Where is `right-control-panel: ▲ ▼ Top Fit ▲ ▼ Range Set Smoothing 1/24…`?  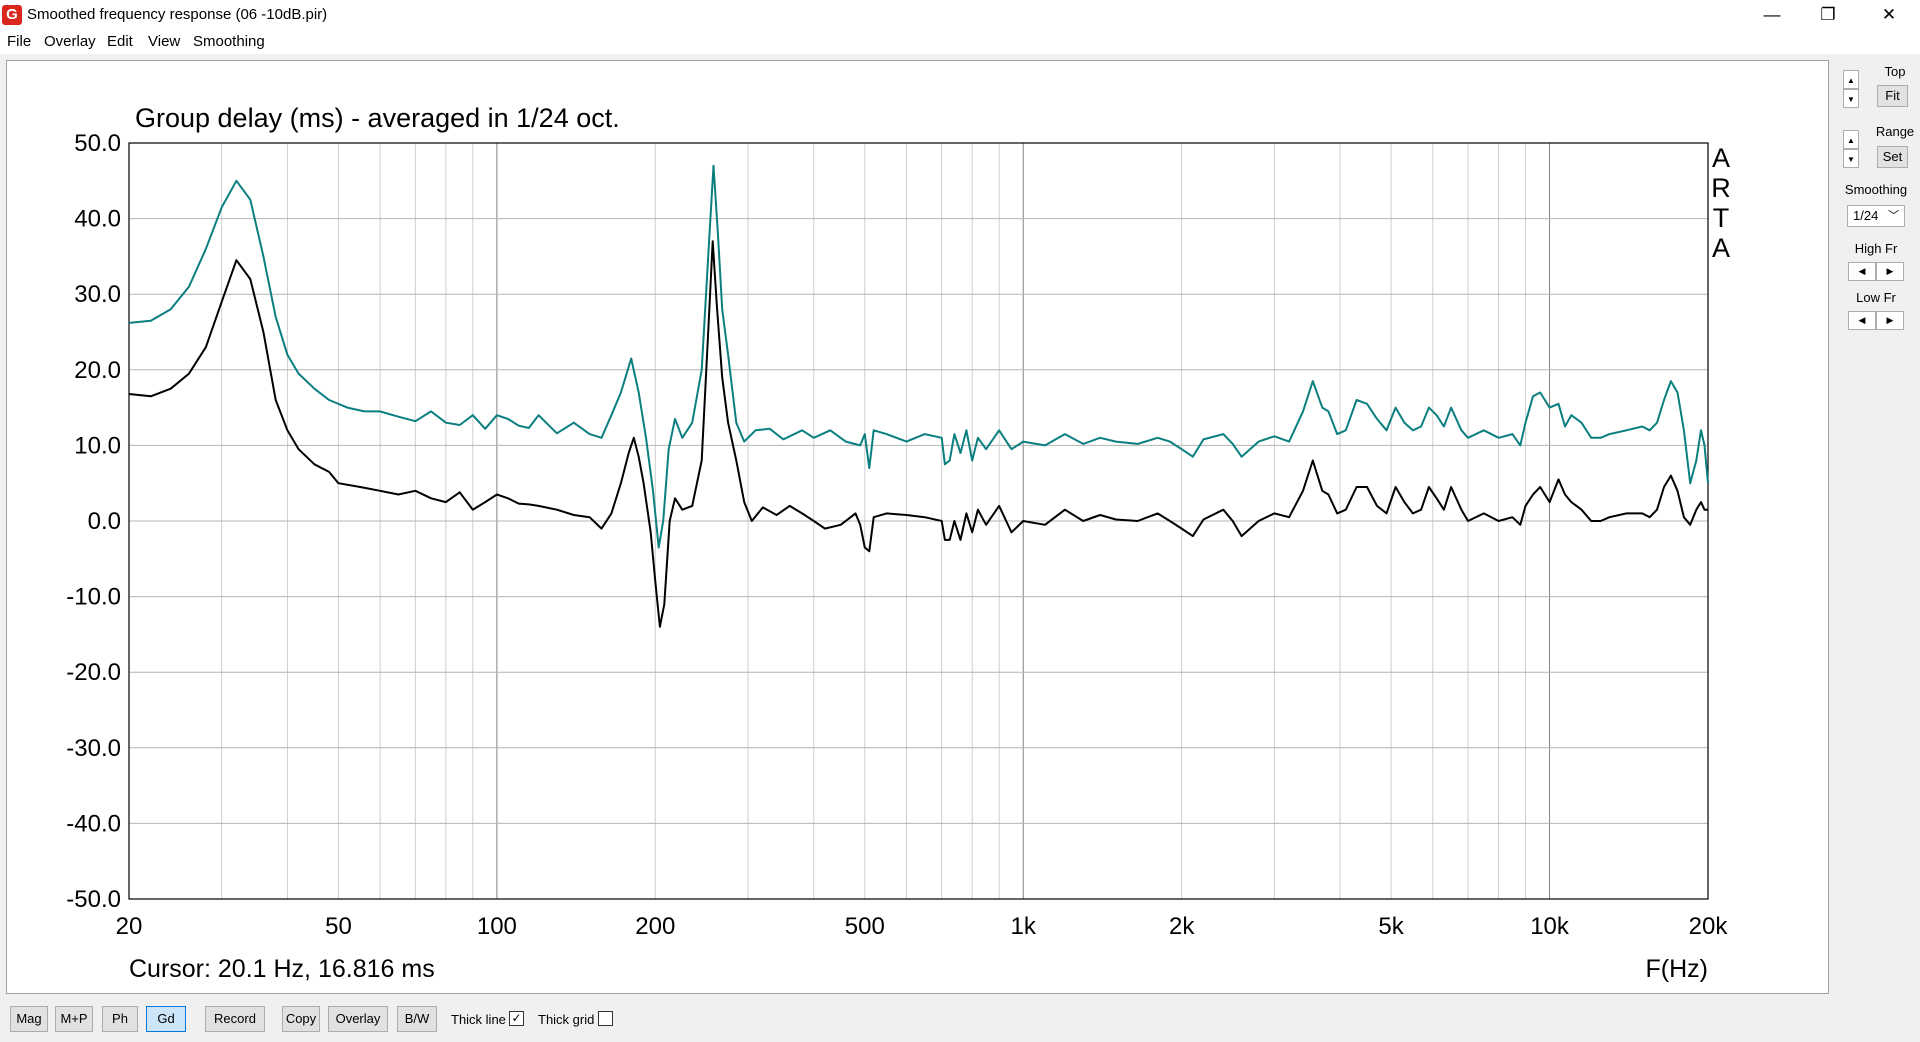
right-control-panel: ▲ ▼ Top Fit ▲ ▼ Range Set Smoothing 1/24… is located at coordinates (1875, 526).